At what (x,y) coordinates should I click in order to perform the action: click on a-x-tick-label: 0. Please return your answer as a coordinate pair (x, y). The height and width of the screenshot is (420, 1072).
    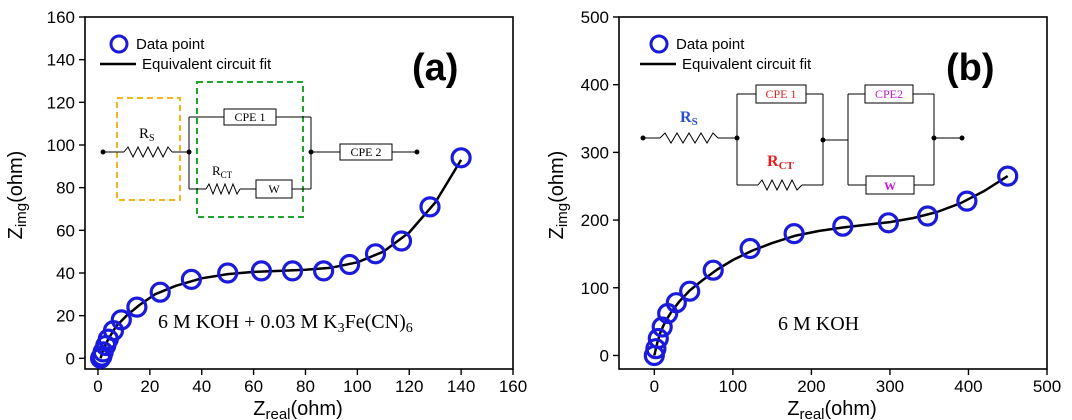
    Looking at the image, I should click on (97, 386).